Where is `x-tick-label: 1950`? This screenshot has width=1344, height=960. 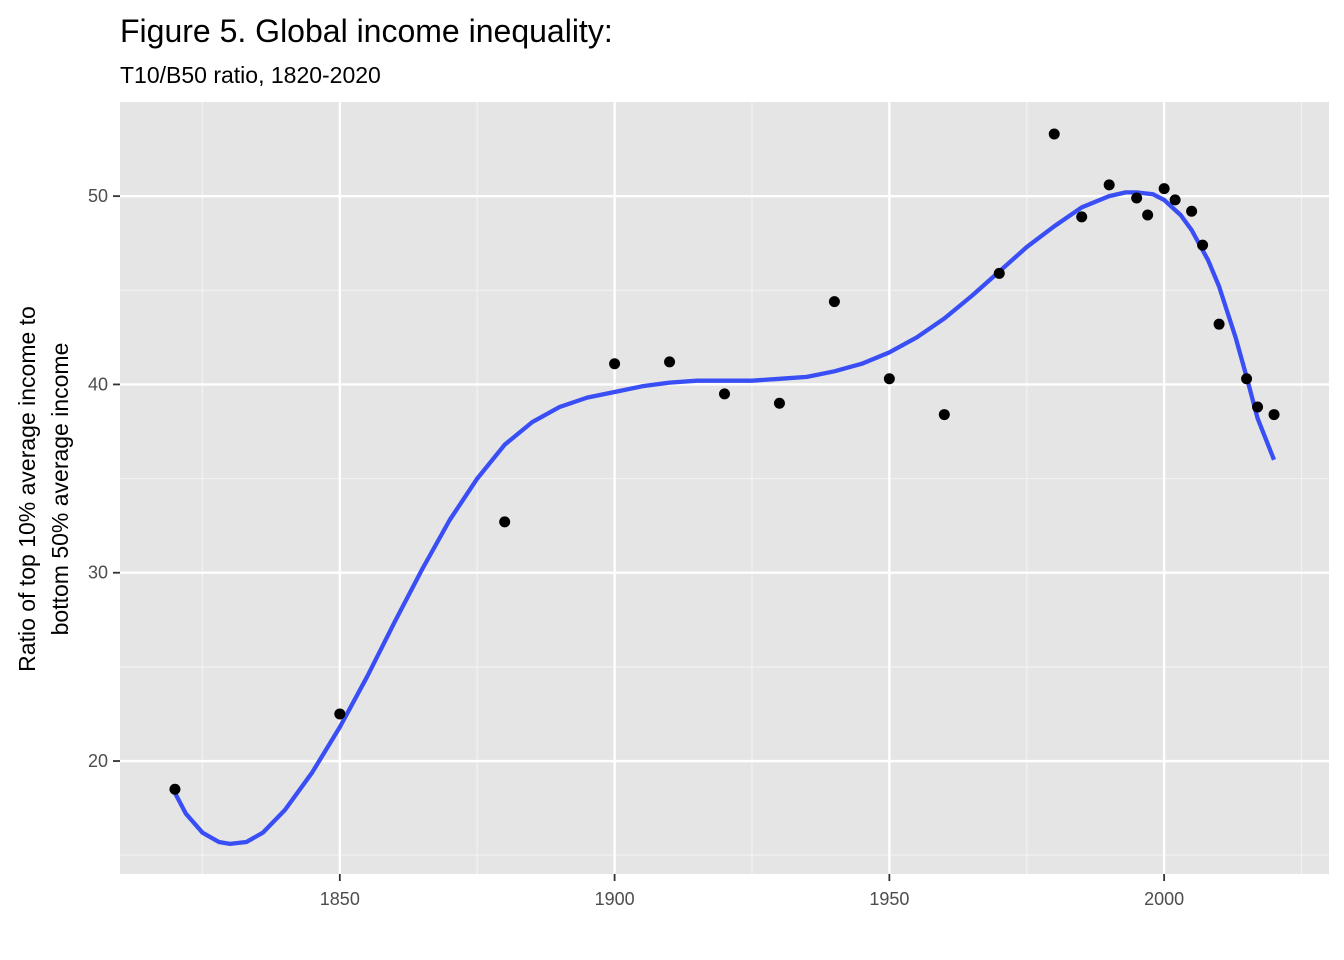 x-tick-label: 1950 is located at coordinates (889, 899).